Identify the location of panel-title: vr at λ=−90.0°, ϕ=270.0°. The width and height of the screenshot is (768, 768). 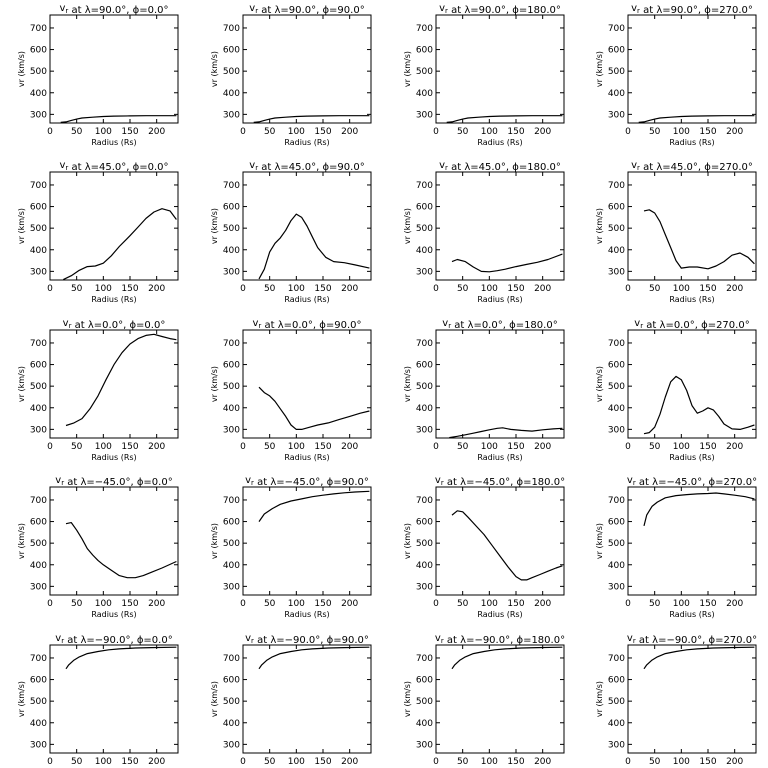
(692, 639).